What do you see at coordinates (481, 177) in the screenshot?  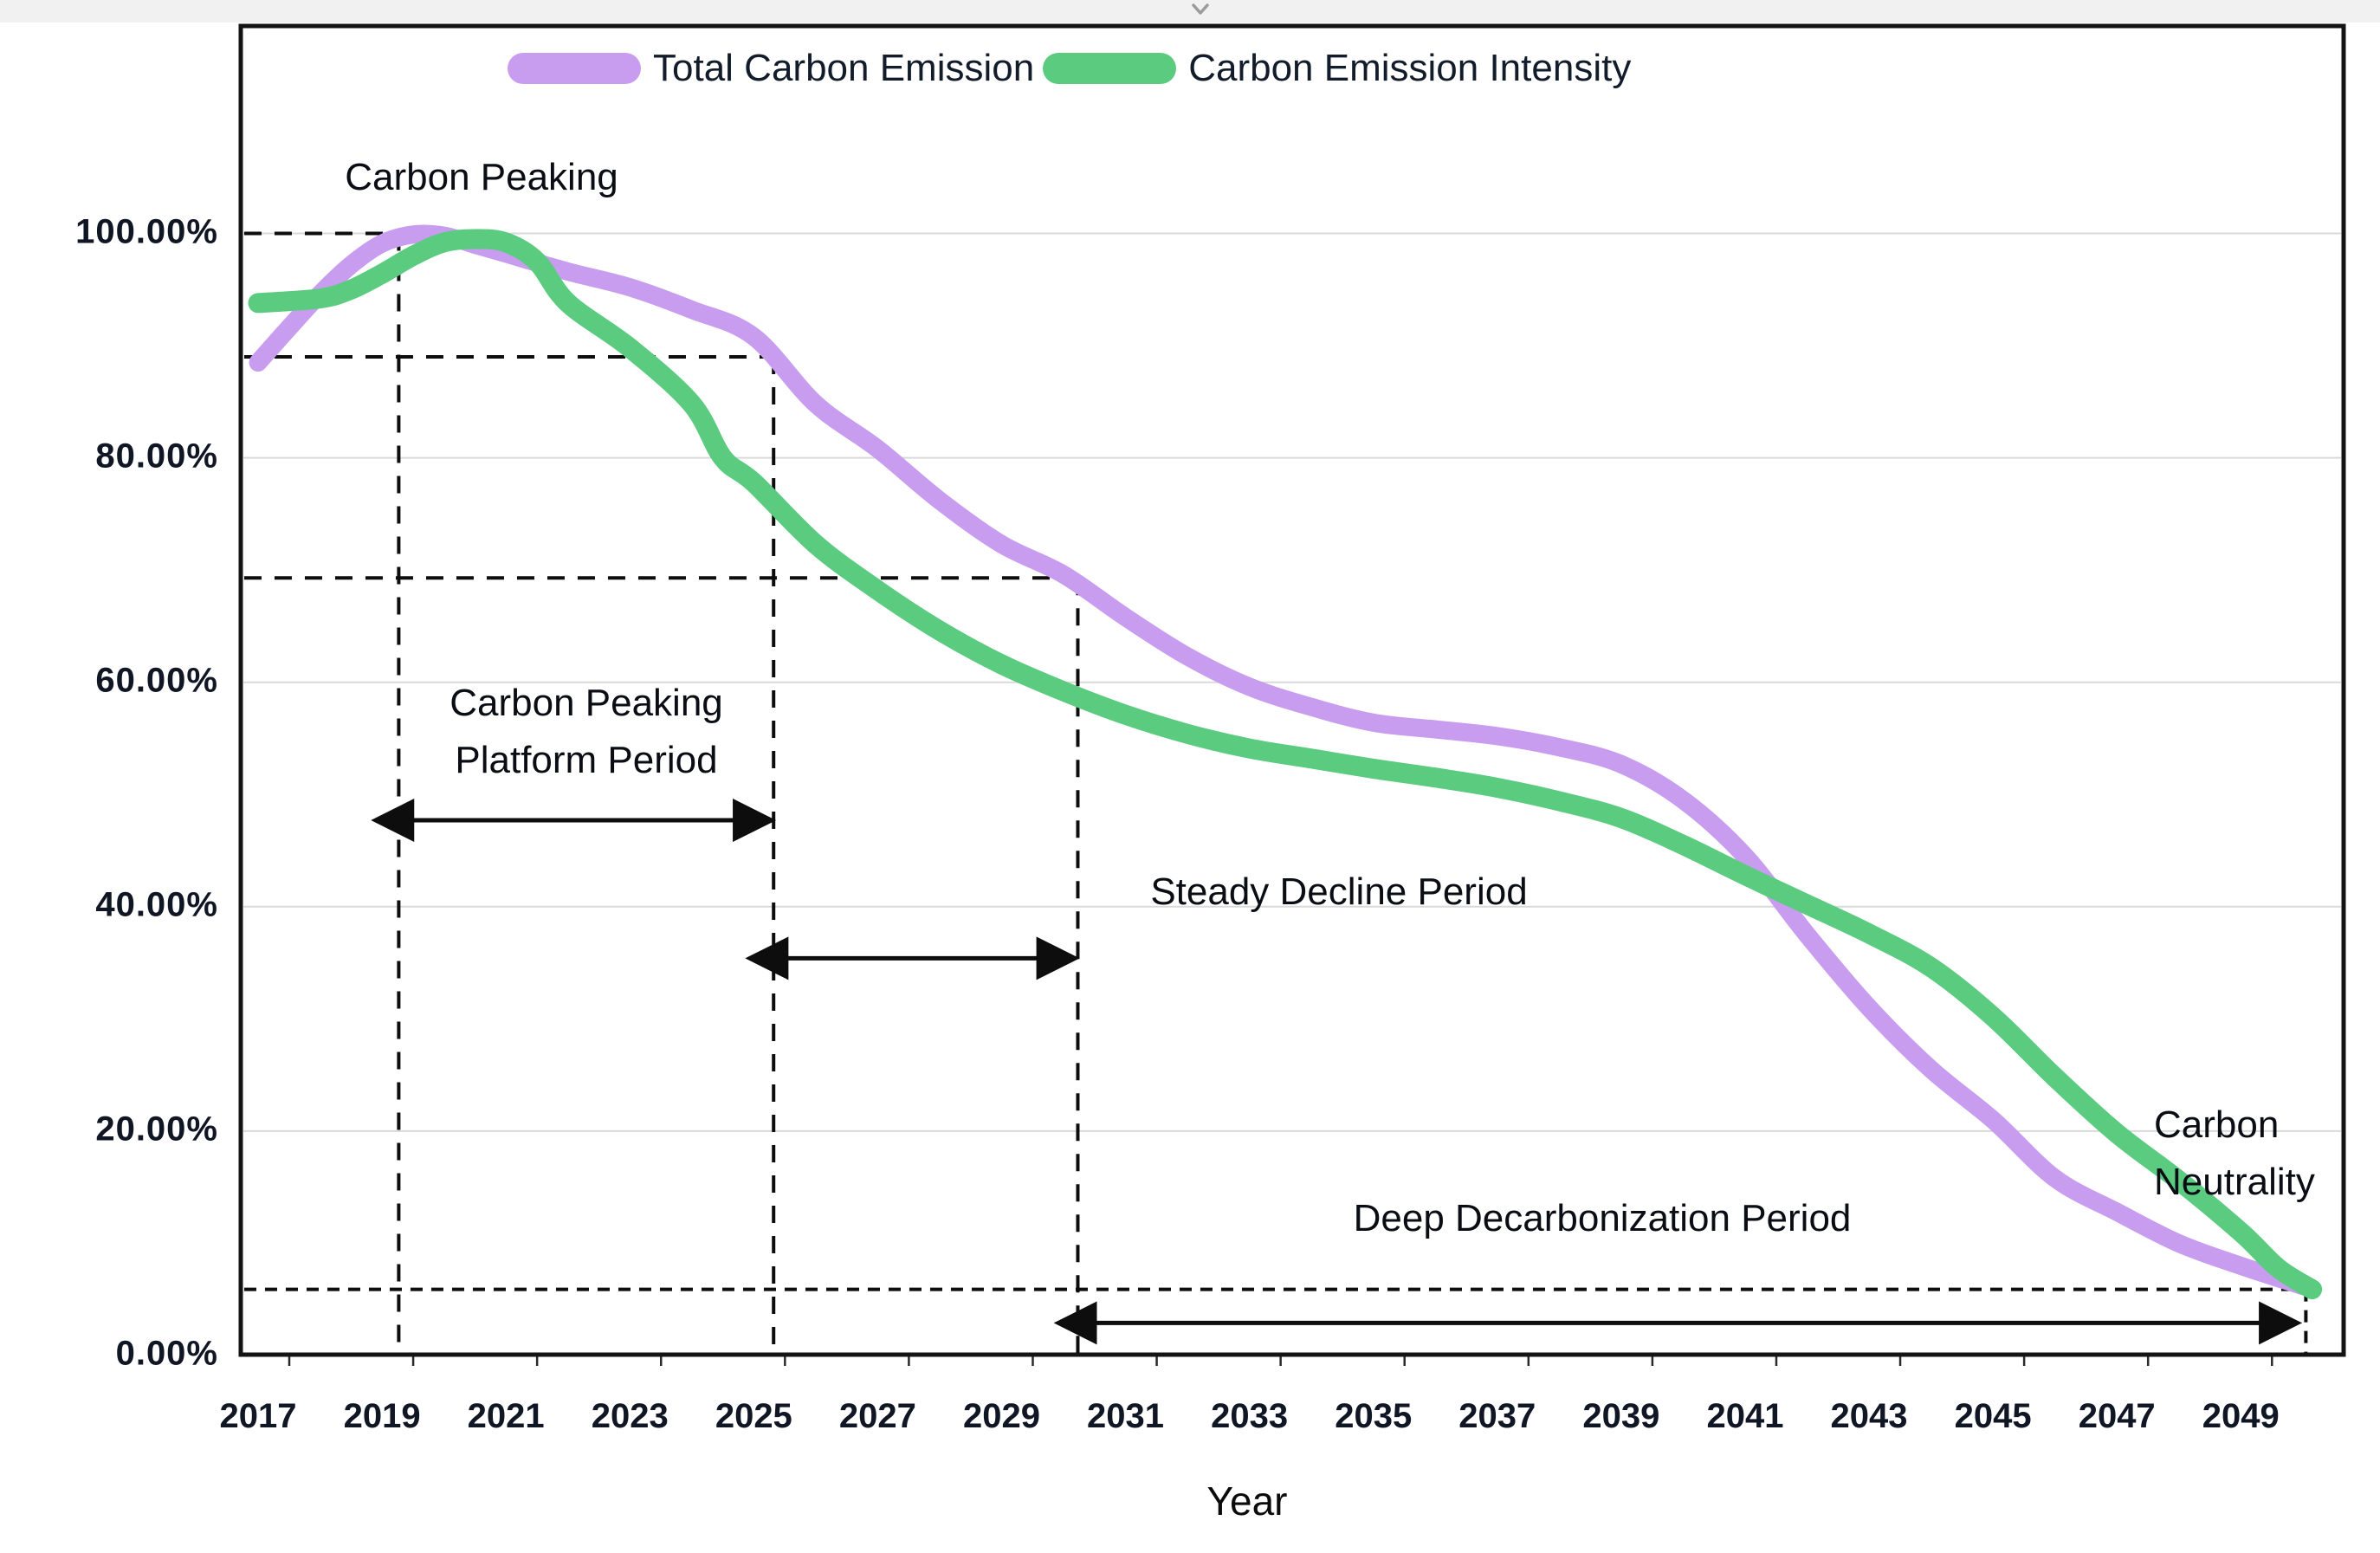 I see `annotation-carbon-peaking: Carbon Peaking` at bounding box center [481, 177].